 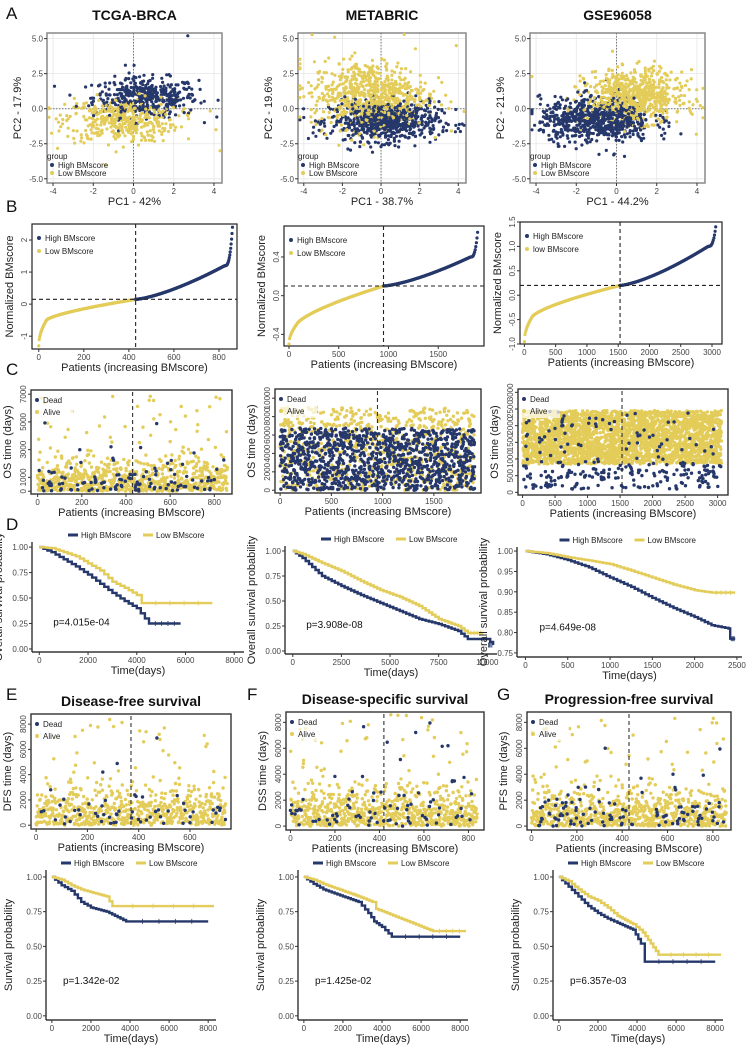 I want to click on x-tick-label: 4, so click(x=214, y=191).